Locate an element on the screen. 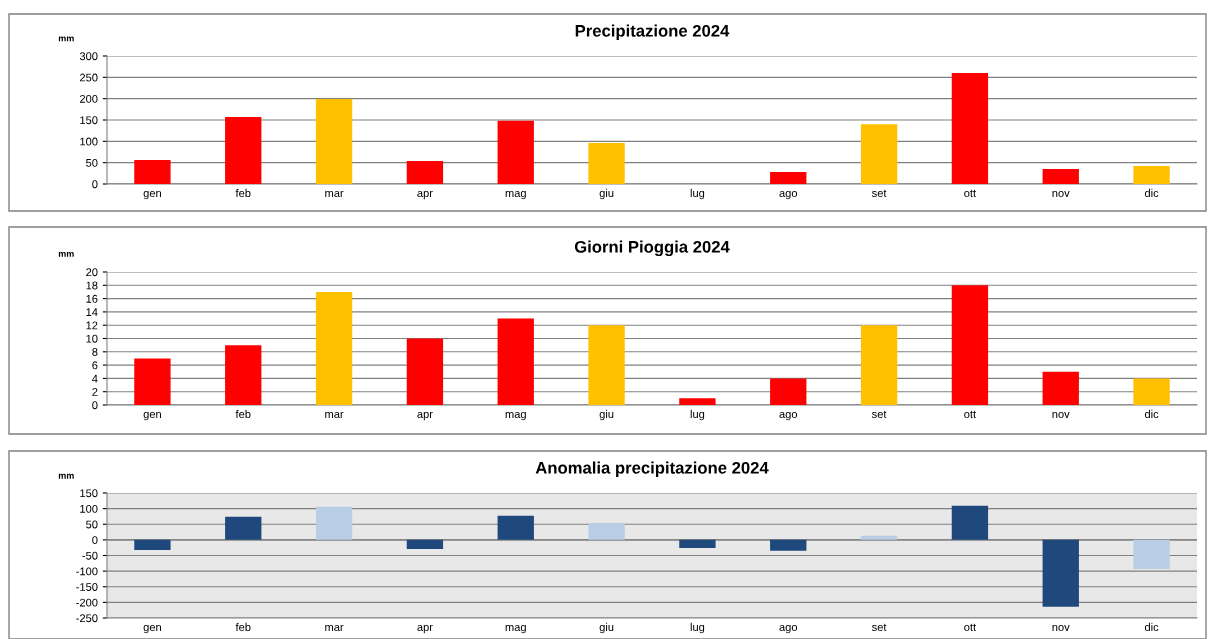 Image resolution: width=1208 pixels, height=639 pixels. y-tick-label: -200 is located at coordinates (87, 602).